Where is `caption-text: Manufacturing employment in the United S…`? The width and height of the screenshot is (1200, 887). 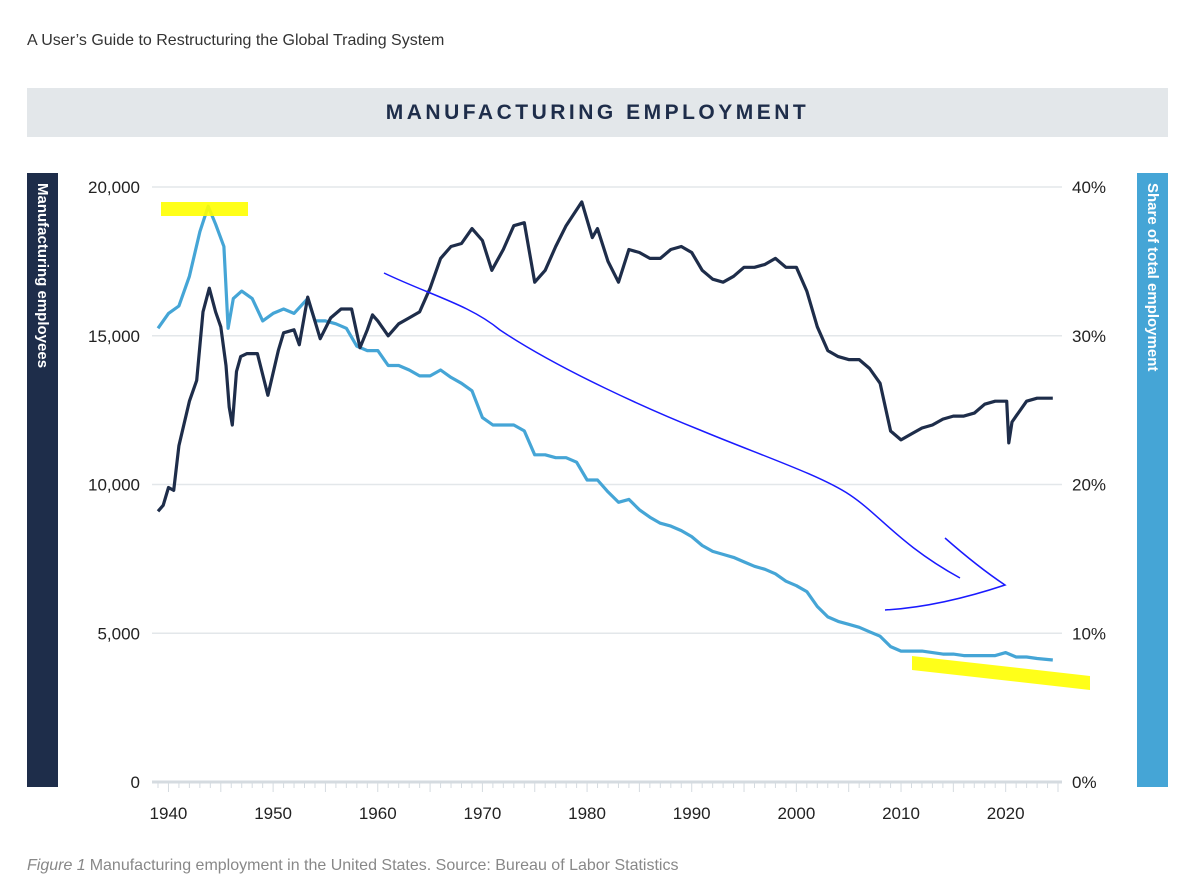
caption-text: Manufacturing employment in the United S… is located at coordinates (384, 865).